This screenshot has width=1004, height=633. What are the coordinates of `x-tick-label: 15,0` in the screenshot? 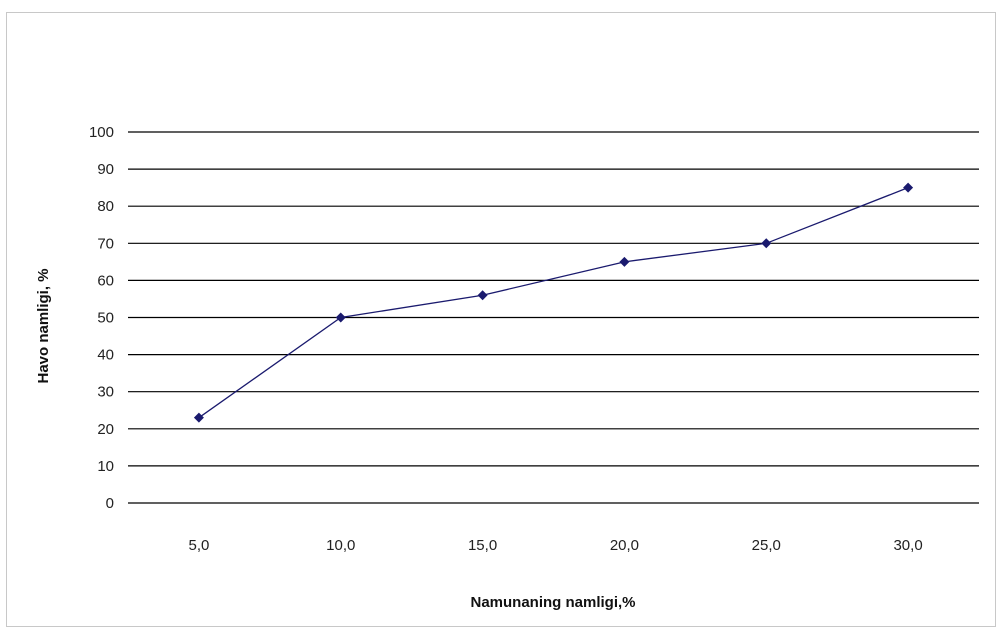 It's located at (482, 545).